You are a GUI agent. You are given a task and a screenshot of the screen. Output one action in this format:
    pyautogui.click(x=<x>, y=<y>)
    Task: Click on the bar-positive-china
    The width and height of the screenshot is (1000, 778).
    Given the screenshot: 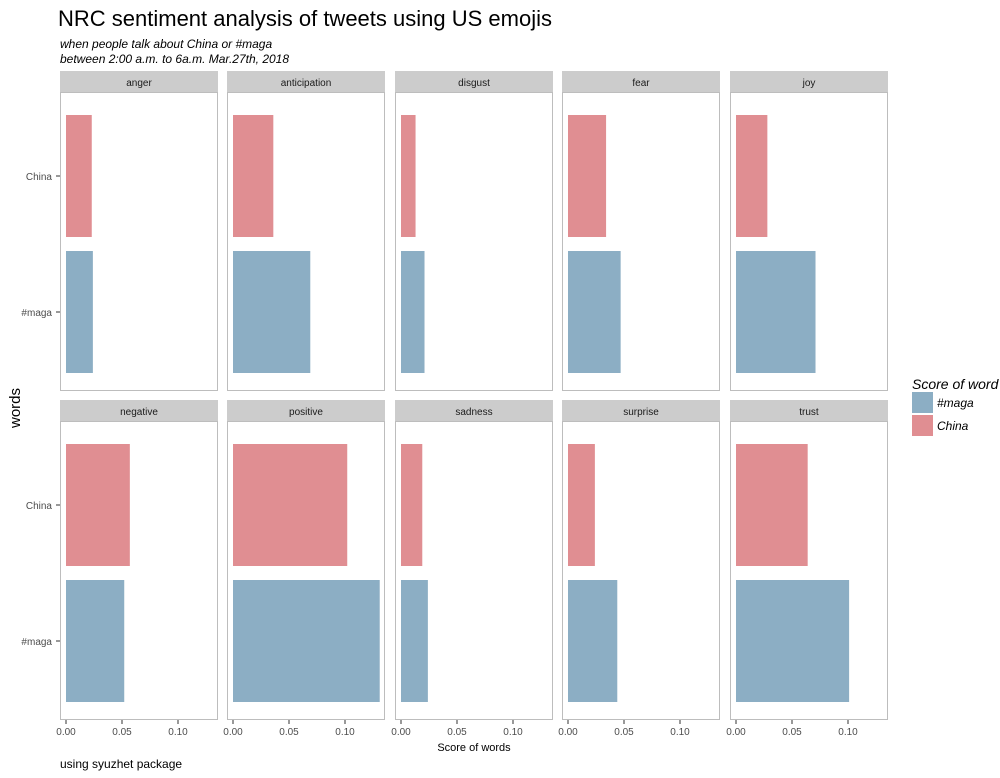 What is the action you would take?
    pyautogui.click(x=290, y=505)
    